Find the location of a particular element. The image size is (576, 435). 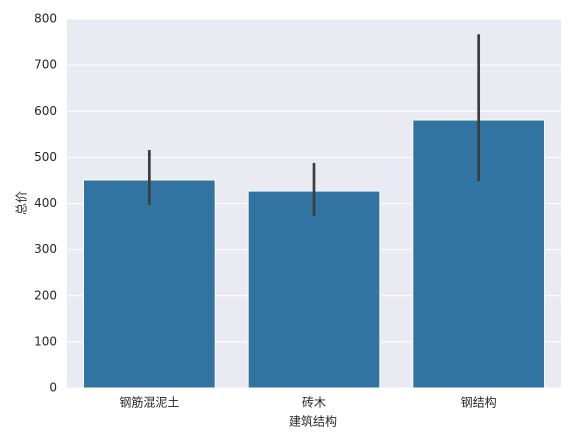

y-tick-label: 700 is located at coordinates (45, 65).